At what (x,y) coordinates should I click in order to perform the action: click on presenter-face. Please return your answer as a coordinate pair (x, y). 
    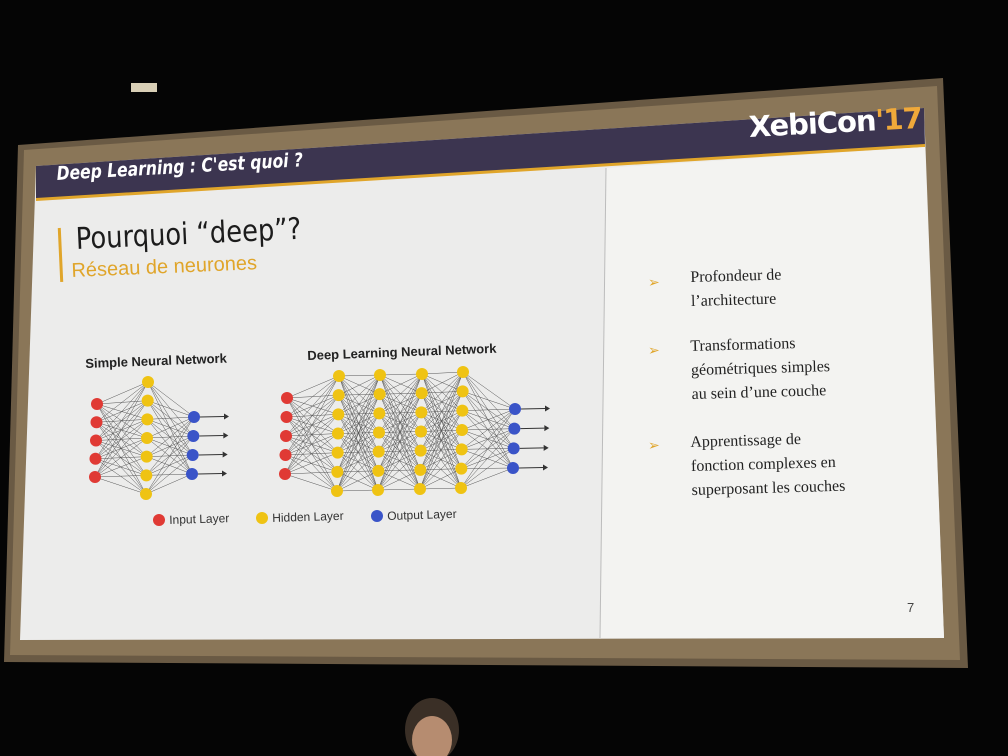
    Looking at the image, I should click on (432, 736).